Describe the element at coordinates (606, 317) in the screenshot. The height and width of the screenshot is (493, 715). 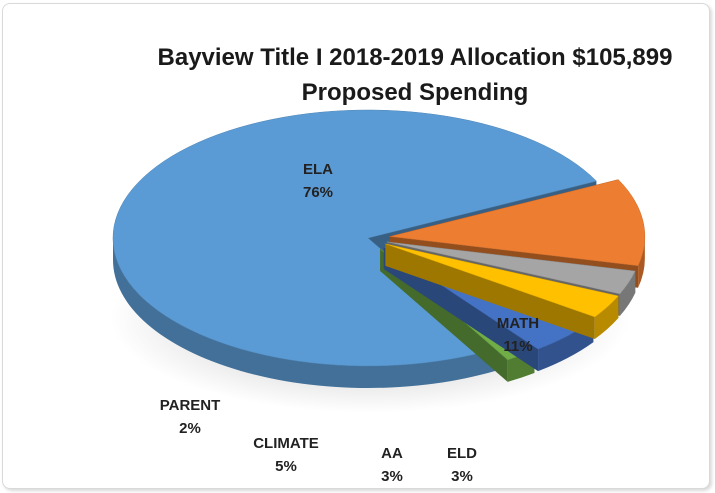
I see `slice-aa-side` at that location.